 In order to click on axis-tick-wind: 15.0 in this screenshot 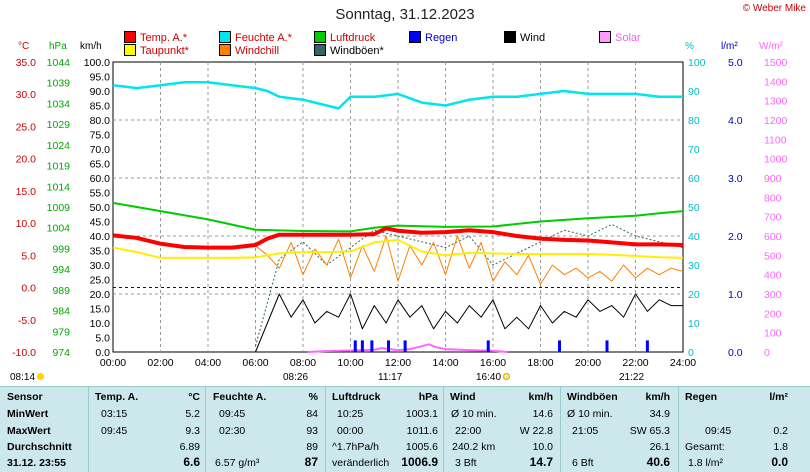, I will do `click(100, 310)`.